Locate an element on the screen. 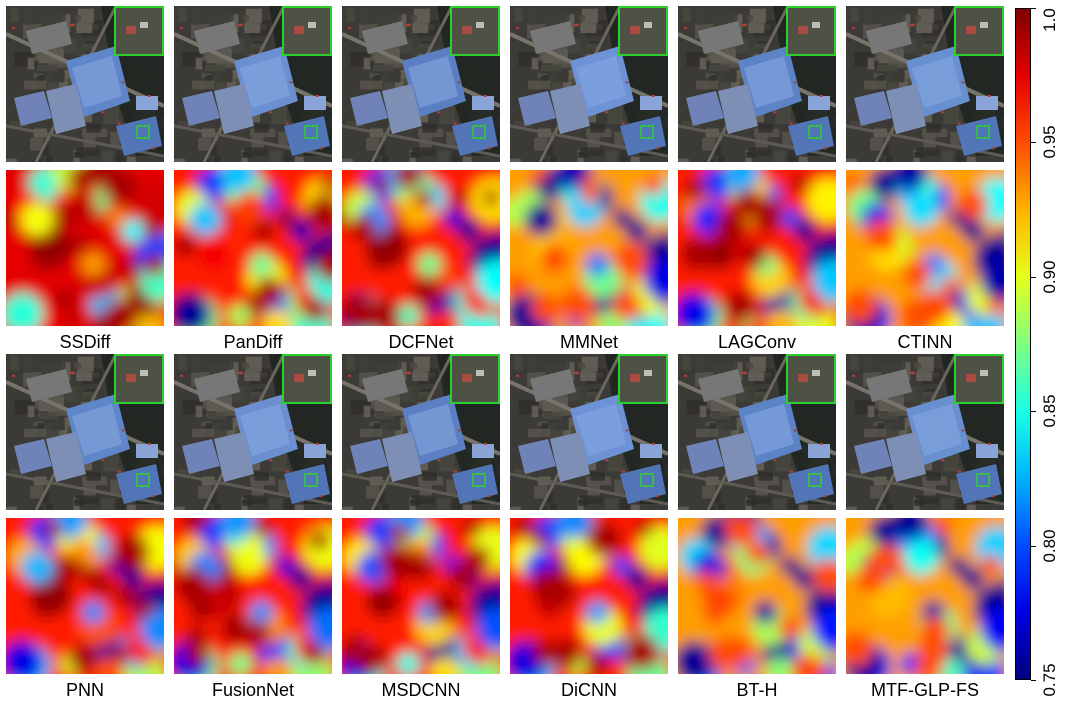  method-label: CTINN is located at coordinates (925, 342).